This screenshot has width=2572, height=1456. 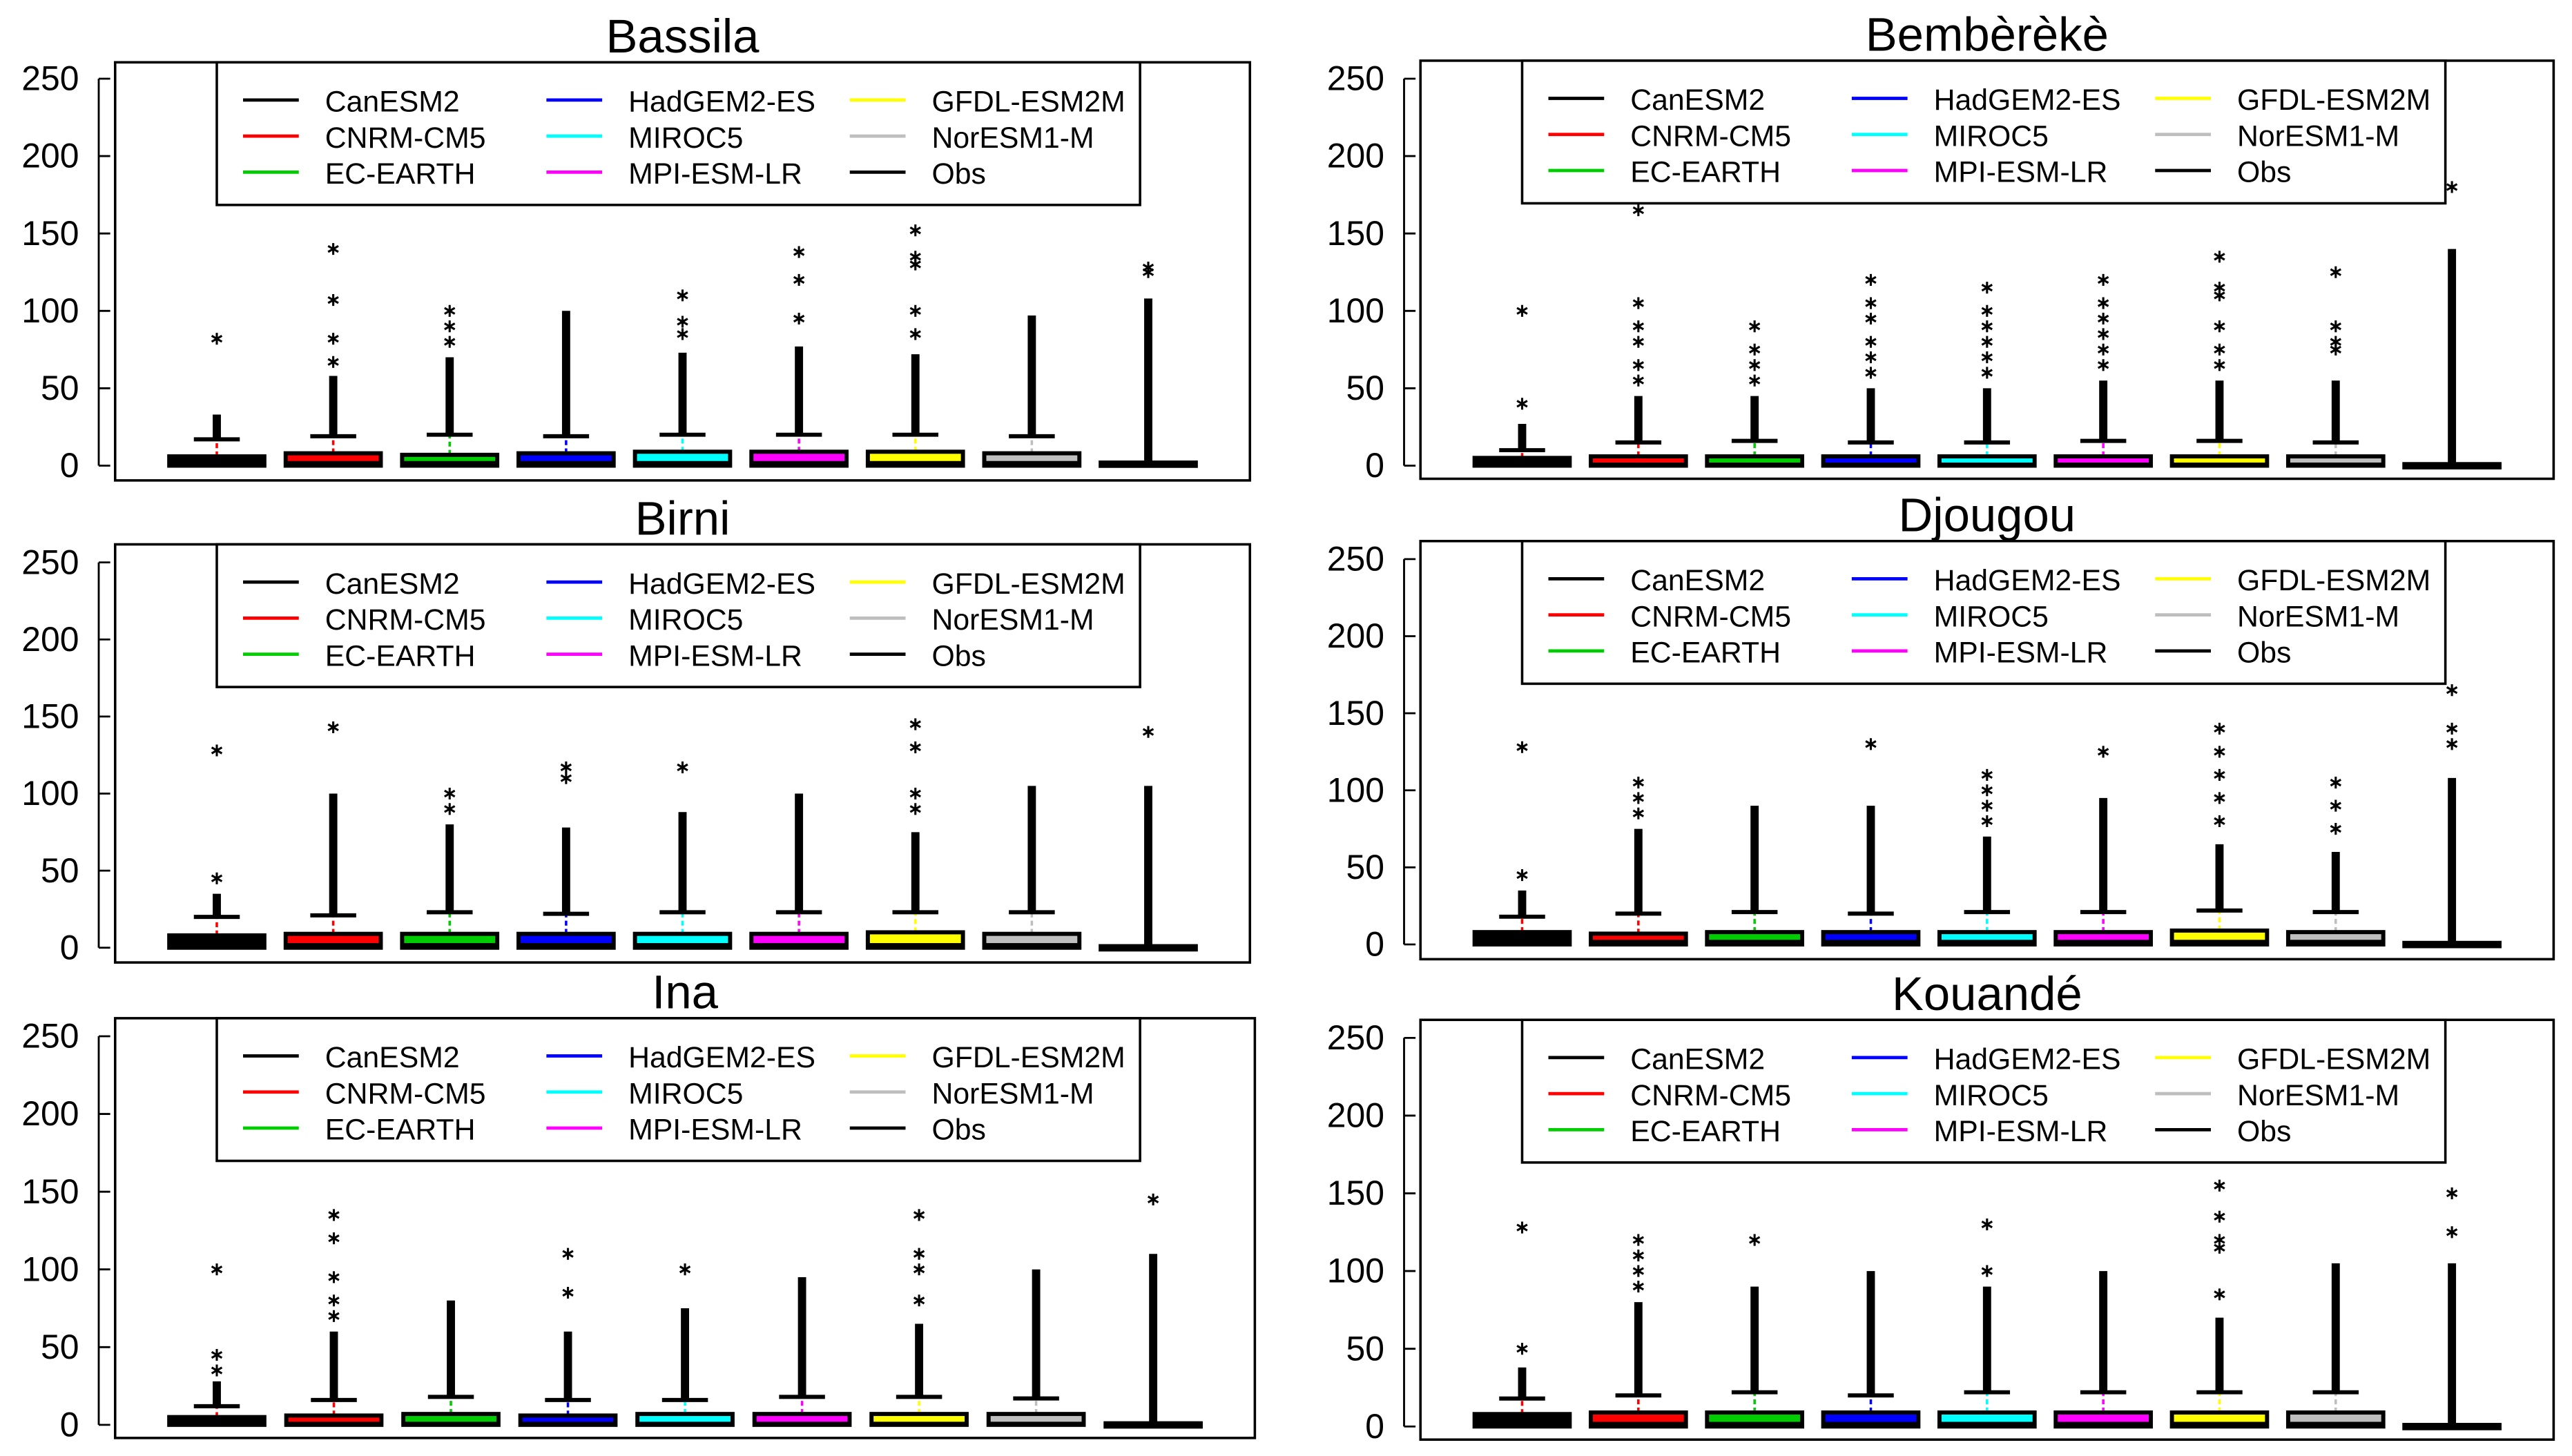 I want to click on y-tick-label: 50, so click(x=1365, y=1348).